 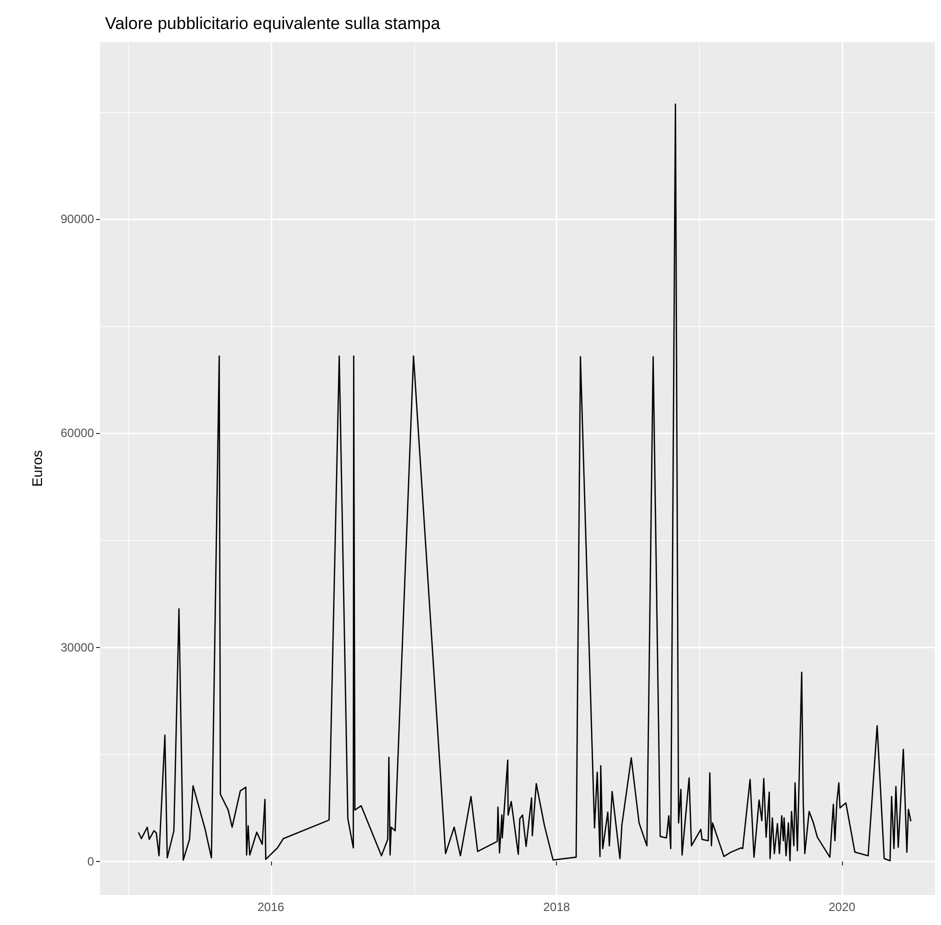 What do you see at coordinates (842, 907) in the screenshot?
I see `x-tick-label: 2020` at bounding box center [842, 907].